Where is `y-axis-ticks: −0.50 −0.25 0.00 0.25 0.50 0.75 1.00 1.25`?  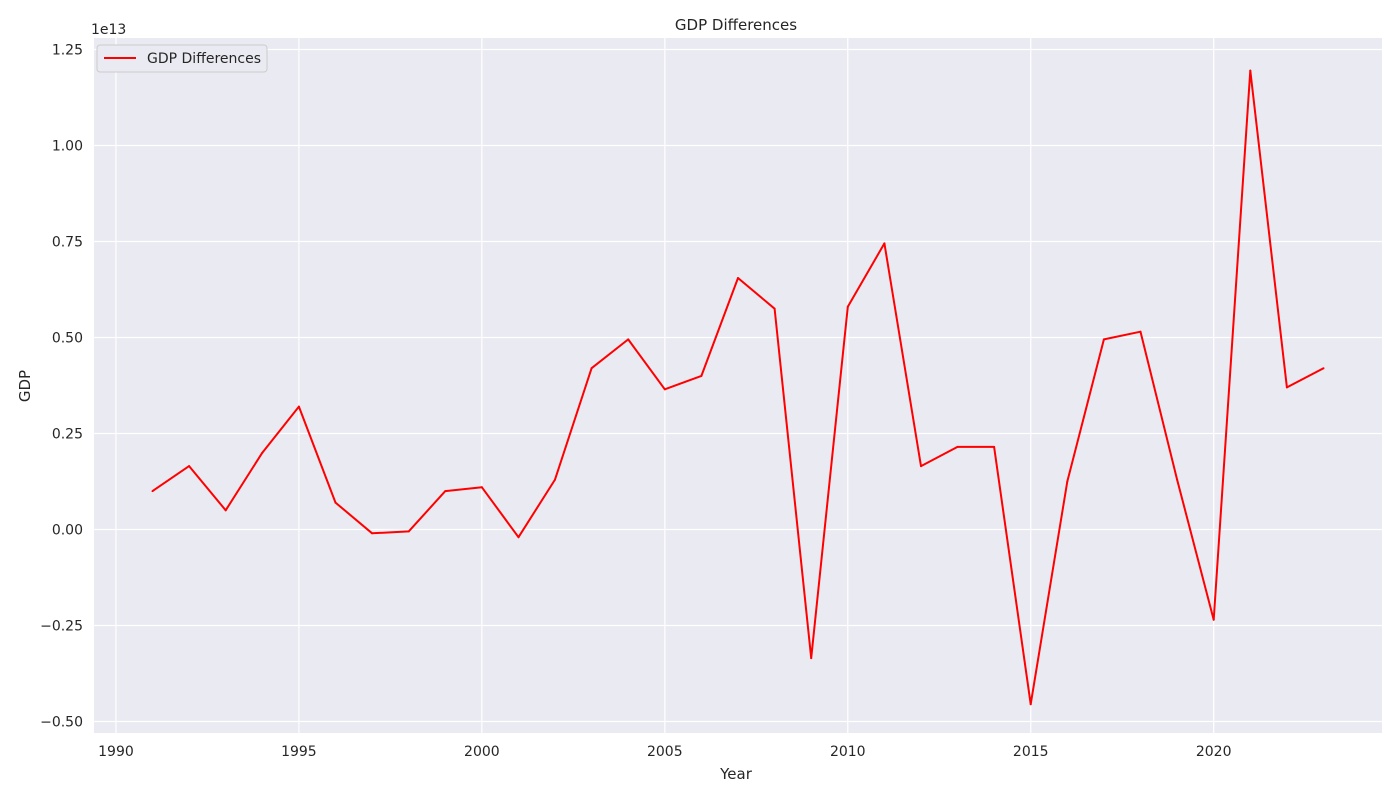
y-axis-ticks: −0.50 −0.25 0.00 0.25 0.50 0.75 1.00 1.25 is located at coordinates (61, 387).